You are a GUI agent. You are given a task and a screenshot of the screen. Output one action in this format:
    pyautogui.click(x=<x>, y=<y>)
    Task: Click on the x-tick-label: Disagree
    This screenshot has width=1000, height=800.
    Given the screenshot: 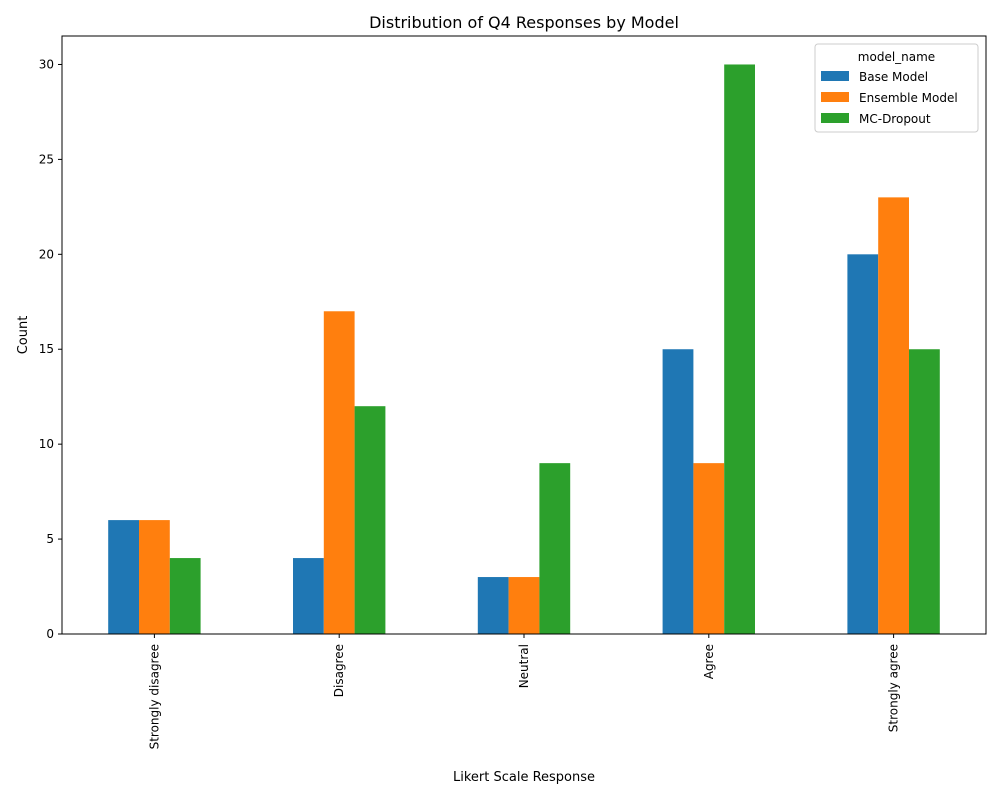 What is the action you would take?
    pyautogui.click(x=339, y=670)
    